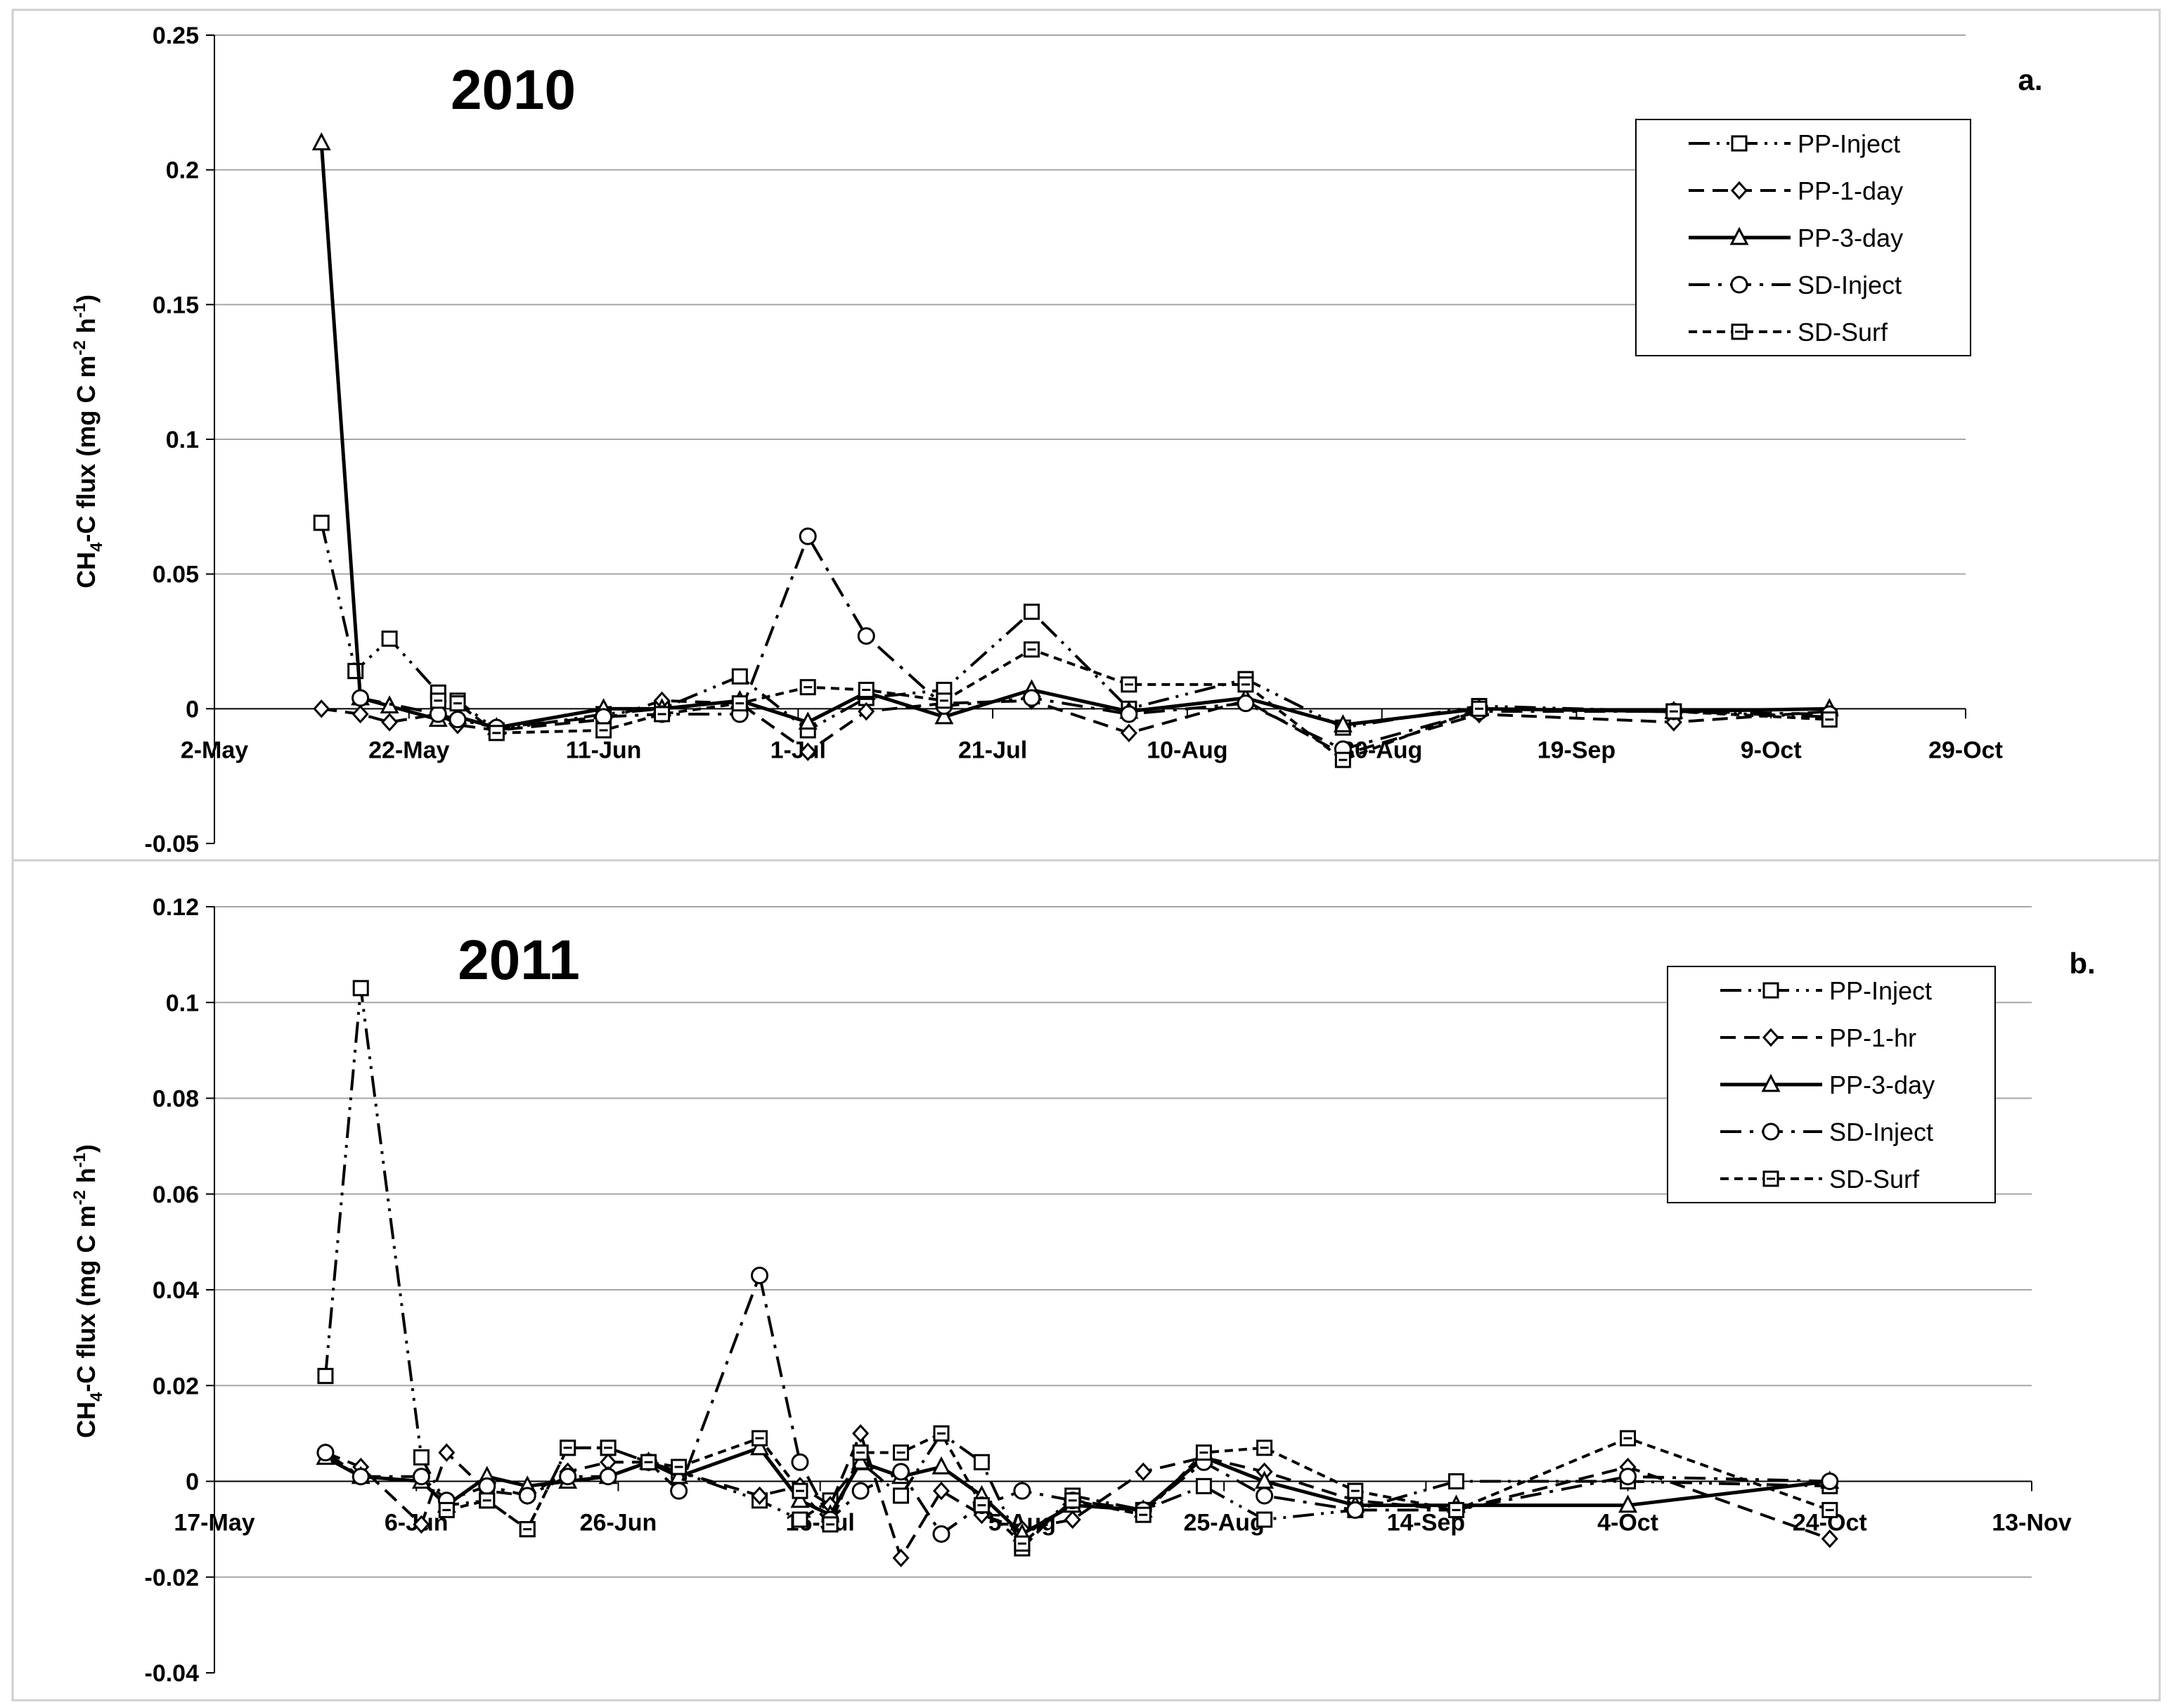 The width and height of the screenshot is (2173, 1708). Describe the element at coordinates (172, 1578) in the screenshot. I see `y-tick-label: -0.02` at that location.